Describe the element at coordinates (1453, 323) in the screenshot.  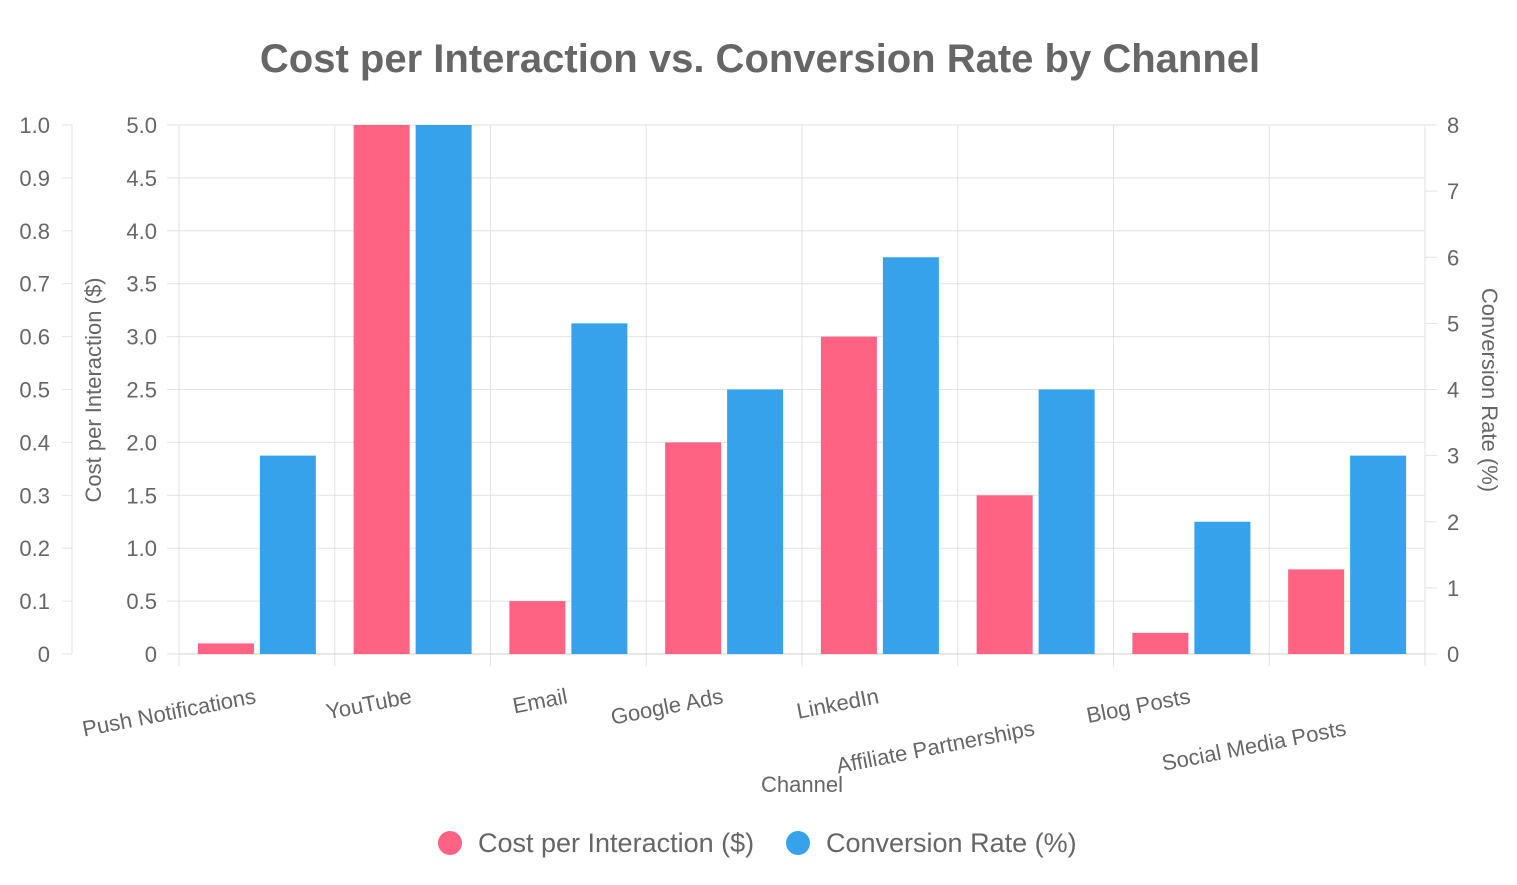
I see `y-right-tick-label: 5` at that location.